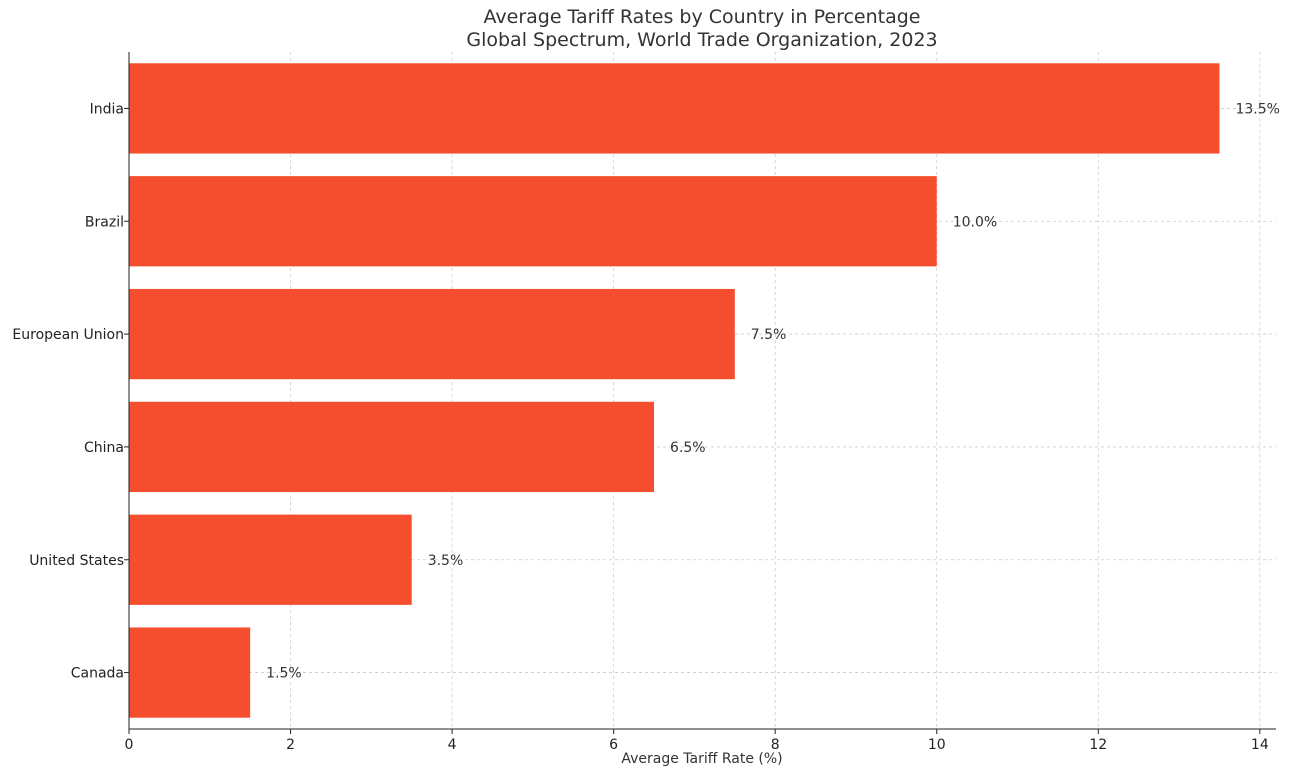 The height and width of the screenshot is (775, 1292). I want to click on bar-value-label: 7.5%, so click(769, 335).